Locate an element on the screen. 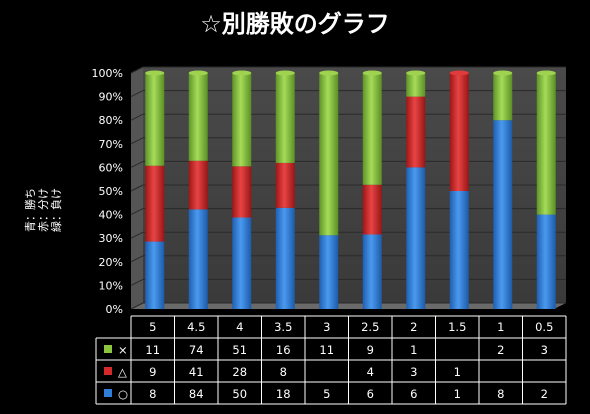 This screenshot has width=590, height=414. y-tick-label: 30% is located at coordinates (111, 238).